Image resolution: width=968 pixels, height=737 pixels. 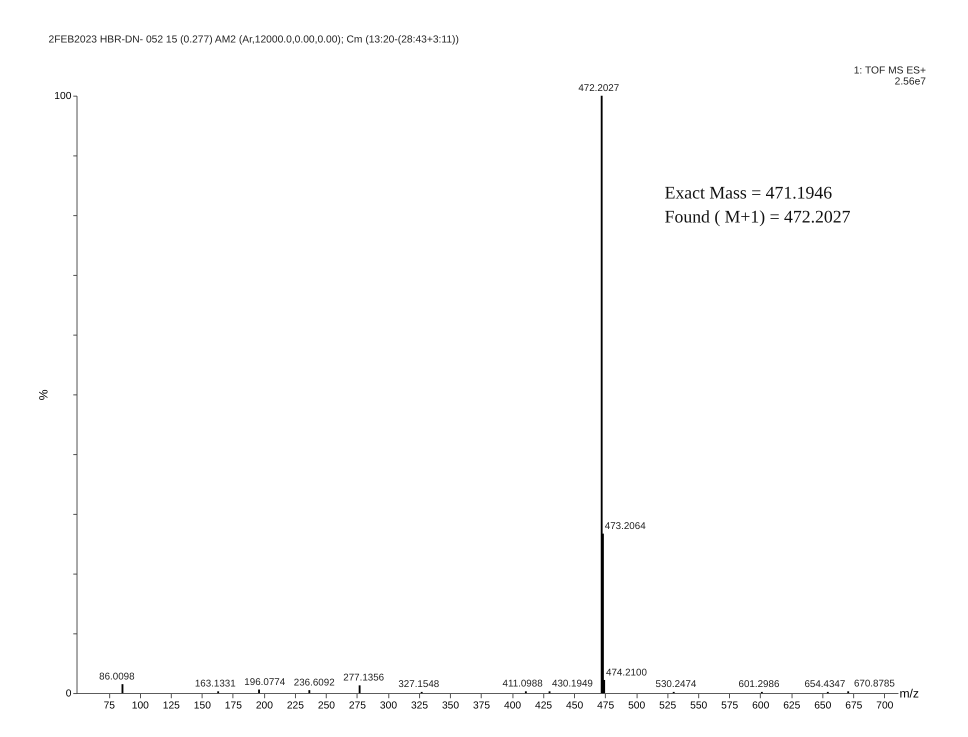 I want to click on x-tick-label: 700, so click(x=885, y=706).